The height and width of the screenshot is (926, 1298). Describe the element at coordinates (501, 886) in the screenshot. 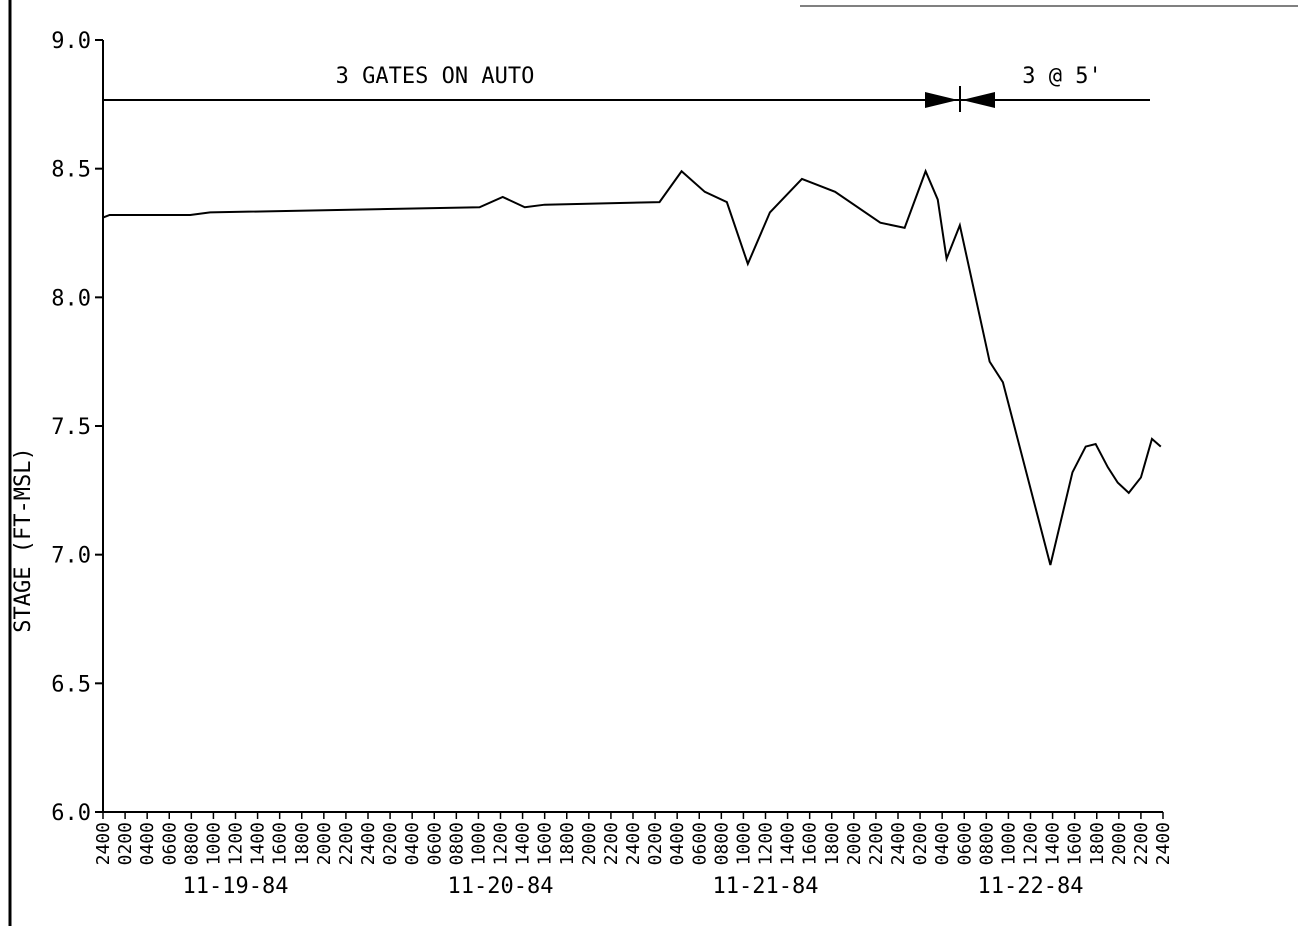

I see `date-label: 11-20-84` at that location.